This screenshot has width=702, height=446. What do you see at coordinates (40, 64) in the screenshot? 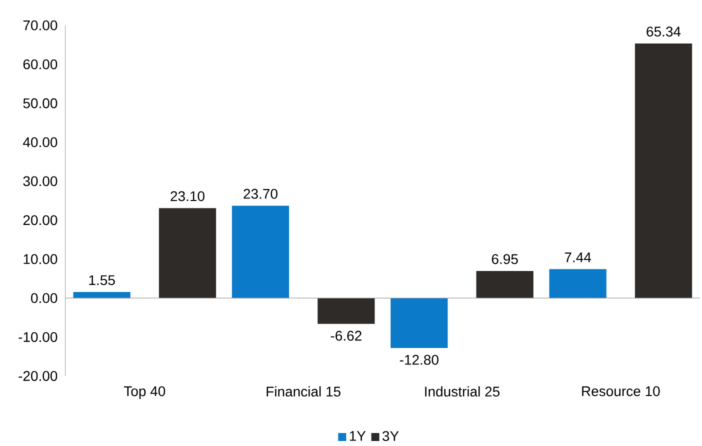
I see `y-tick-label: 60.00` at bounding box center [40, 64].